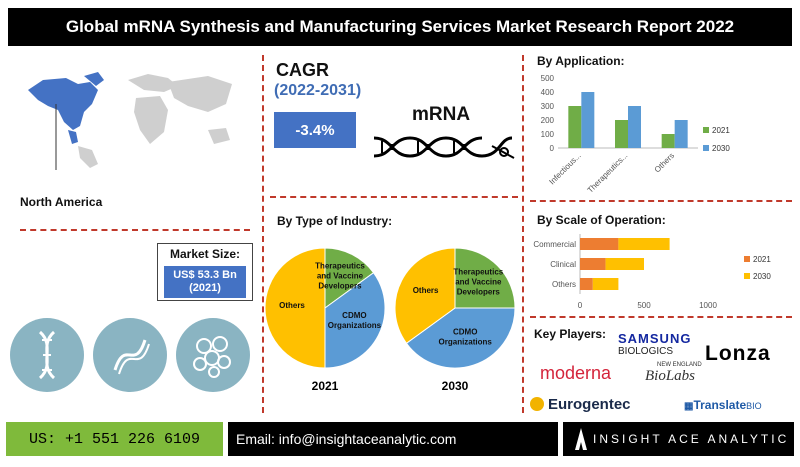 This screenshot has width=800, height=467. Describe the element at coordinates (570, 334) in the screenshot. I see `key-players-title: Key Players:` at that location.